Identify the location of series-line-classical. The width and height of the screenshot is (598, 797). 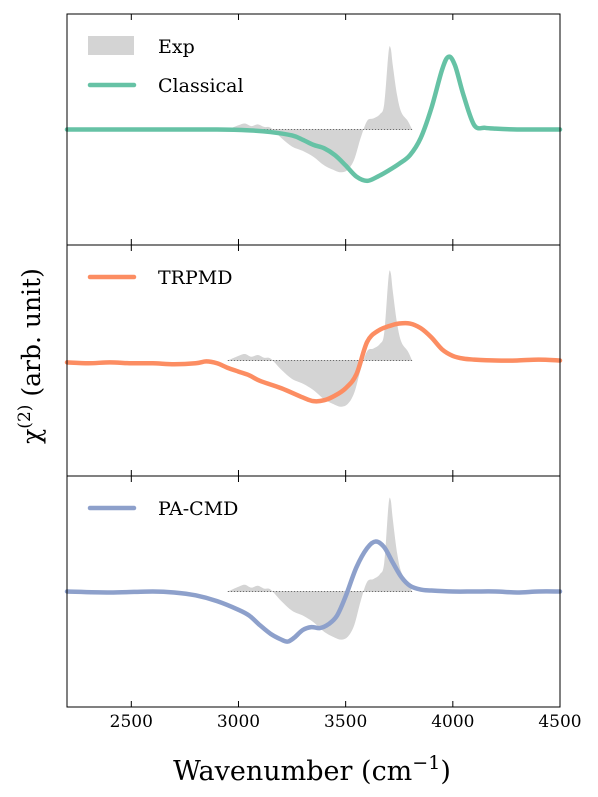
(313, 119).